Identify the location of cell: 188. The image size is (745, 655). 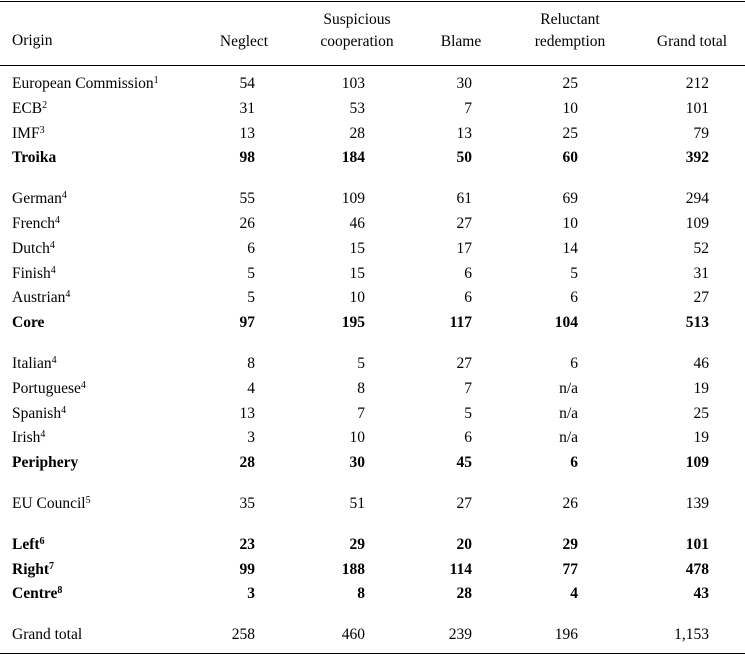
(353, 569).